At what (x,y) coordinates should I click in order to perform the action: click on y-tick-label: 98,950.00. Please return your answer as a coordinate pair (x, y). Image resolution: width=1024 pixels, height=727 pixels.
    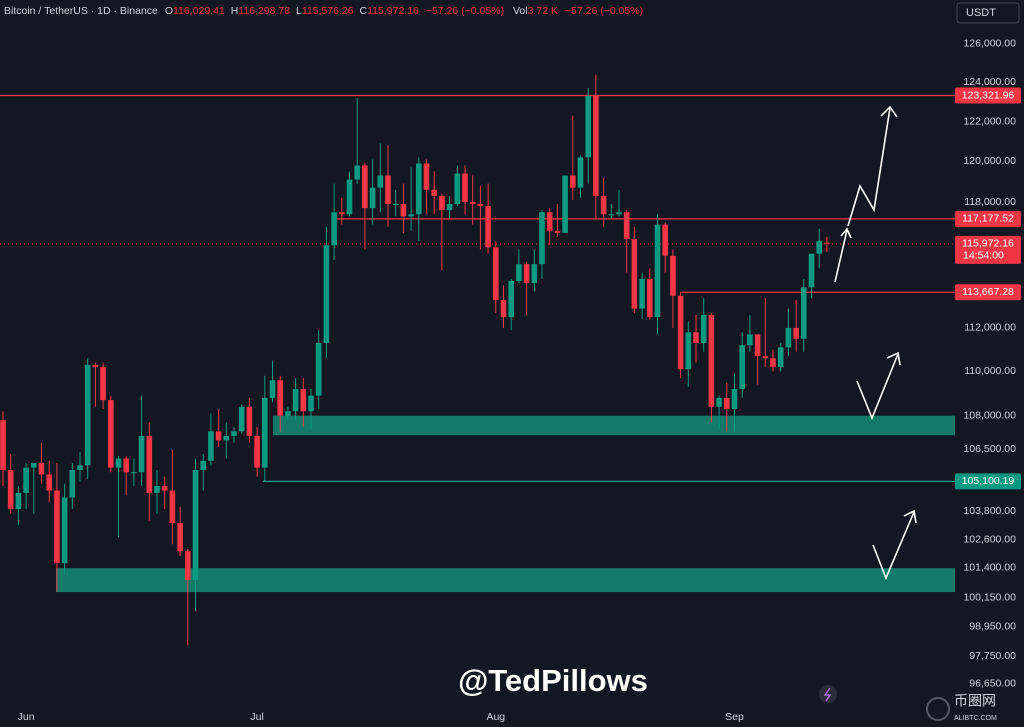
    Looking at the image, I should click on (992, 627).